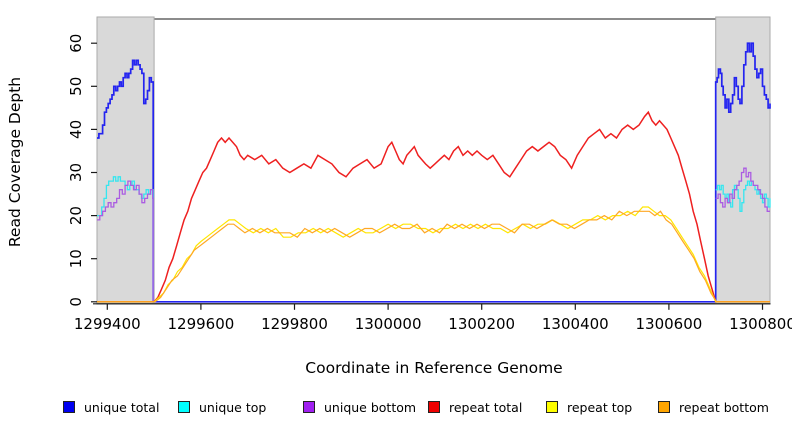  I want to click on legend-item-unique-total: unique total, so click(111, 407).